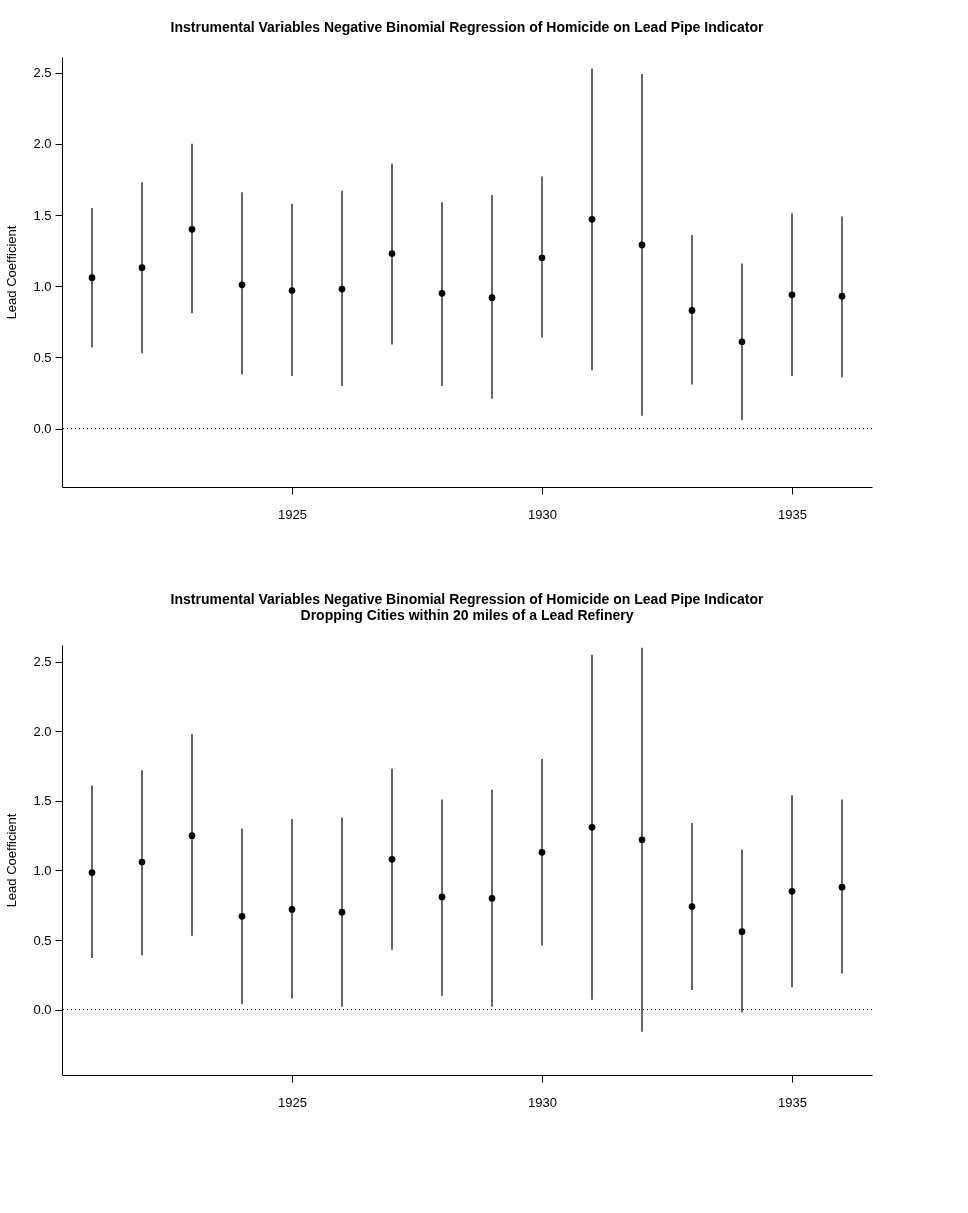  What do you see at coordinates (467, 27) in the screenshot?
I see `chart-title: Instrumental Variables Negative Binomial Regression of Homicide on Lead Pipe Indicator` at bounding box center [467, 27].